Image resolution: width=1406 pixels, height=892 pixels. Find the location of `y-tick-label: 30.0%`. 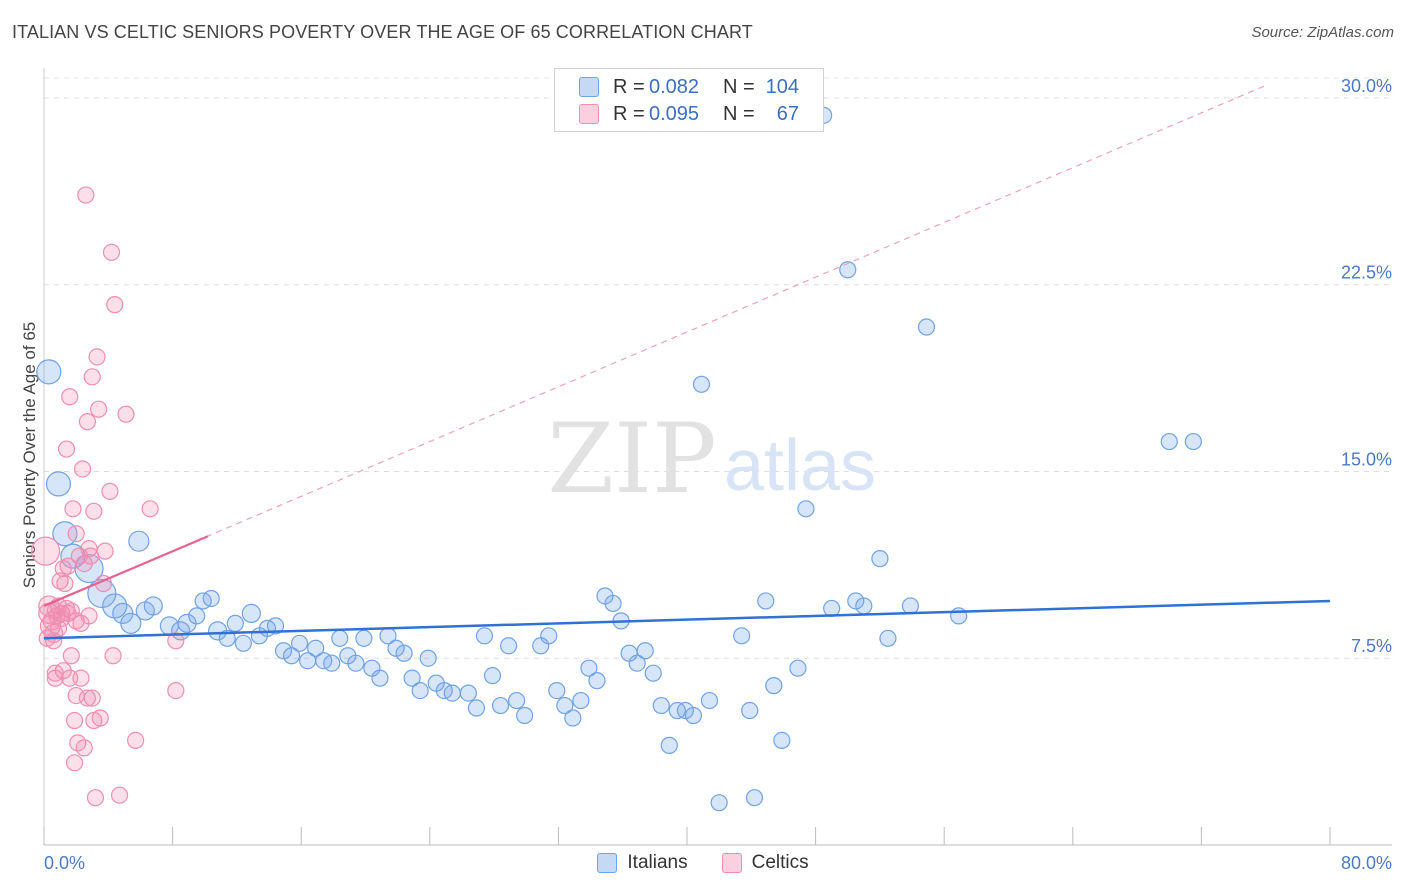

y-tick-label: 30.0% is located at coordinates (1366, 86).